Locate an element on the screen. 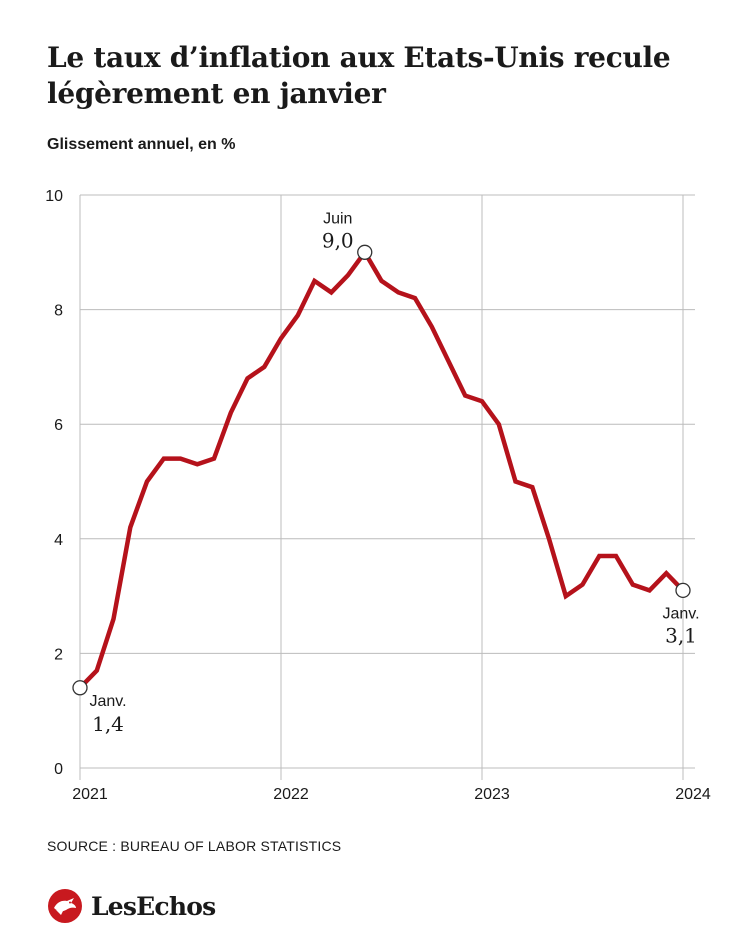  les-echos-emblem-icon is located at coordinates (65, 906).